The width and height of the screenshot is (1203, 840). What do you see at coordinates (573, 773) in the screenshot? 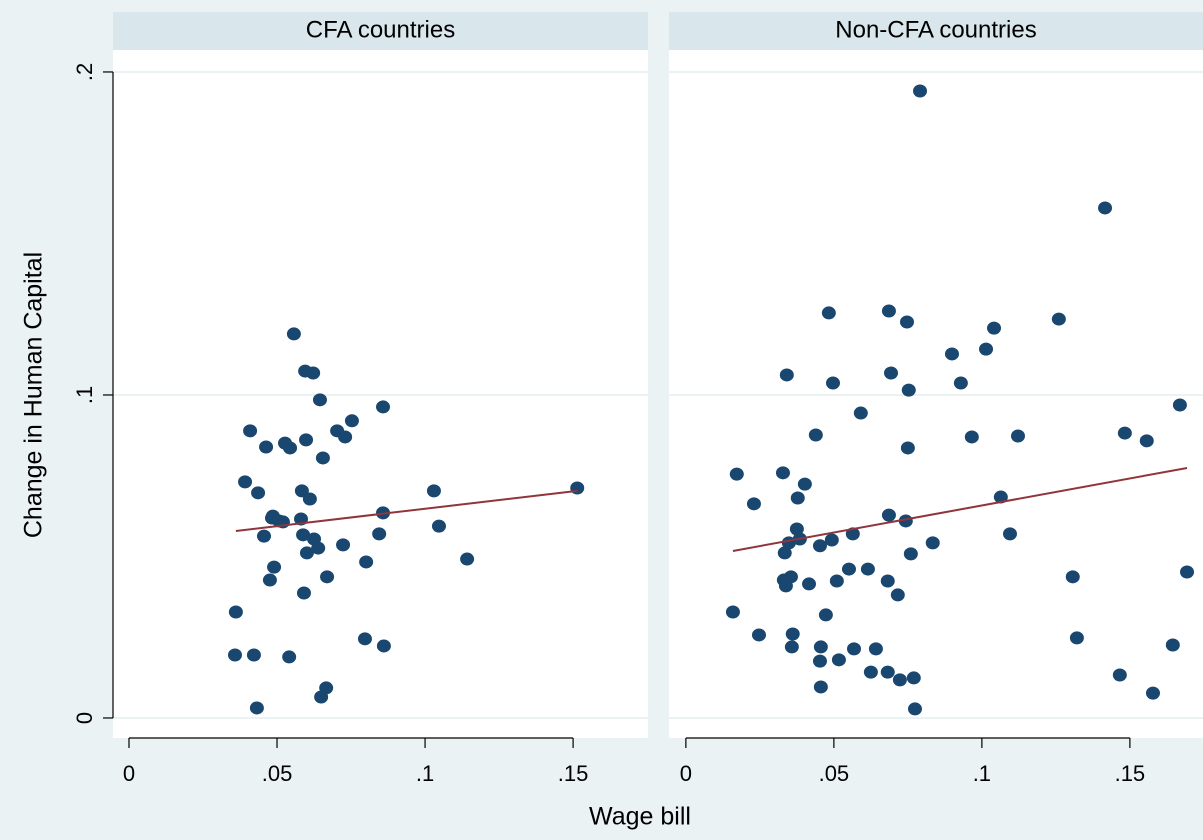
I see `x-tick-label: .15` at bounding box center [573, 773].